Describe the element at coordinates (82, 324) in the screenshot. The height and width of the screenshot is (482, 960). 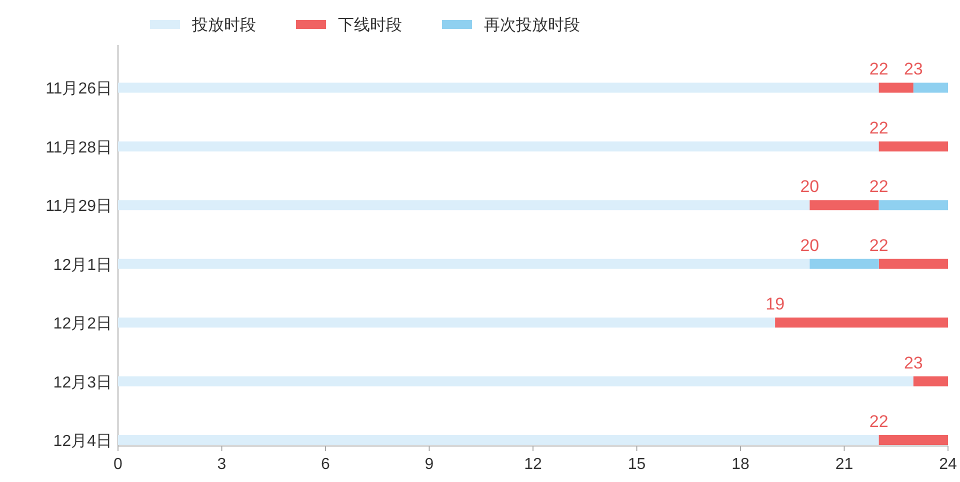
I see `y-tick-label: 12月2日` at that location.